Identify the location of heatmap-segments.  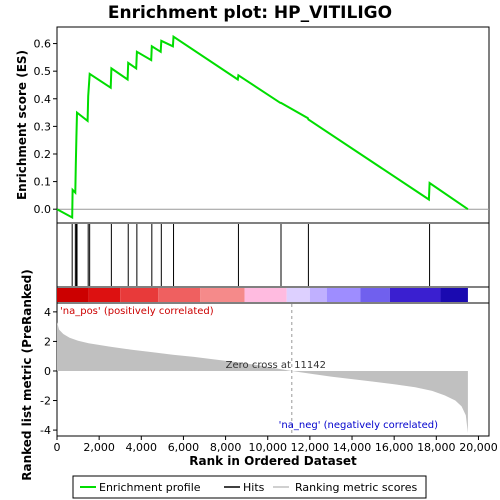
(262, 295).